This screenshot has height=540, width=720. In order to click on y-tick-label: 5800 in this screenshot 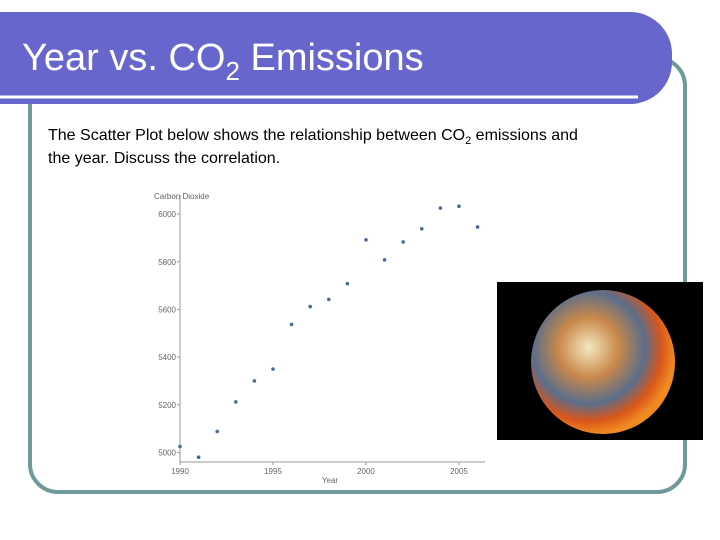, I will do `click(167, 262)`.